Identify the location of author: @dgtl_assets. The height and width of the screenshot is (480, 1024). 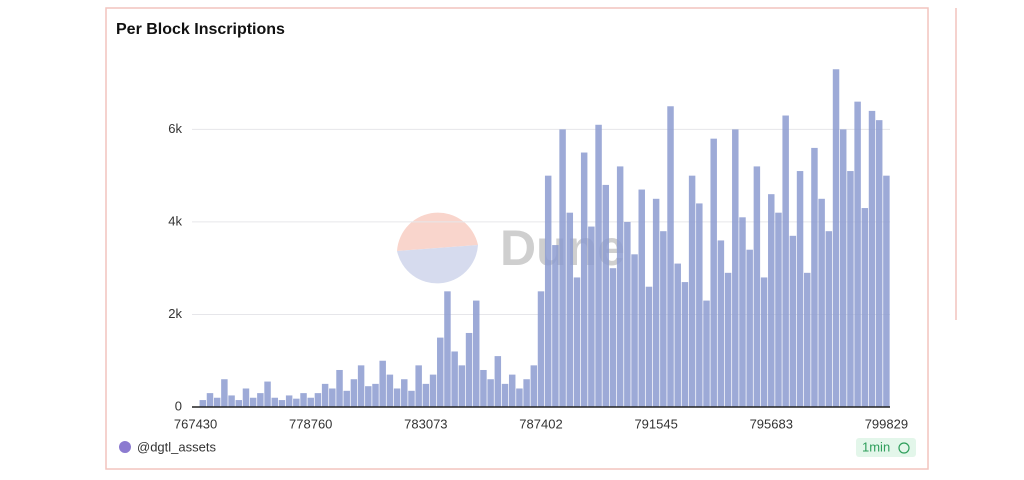
(176, 446).